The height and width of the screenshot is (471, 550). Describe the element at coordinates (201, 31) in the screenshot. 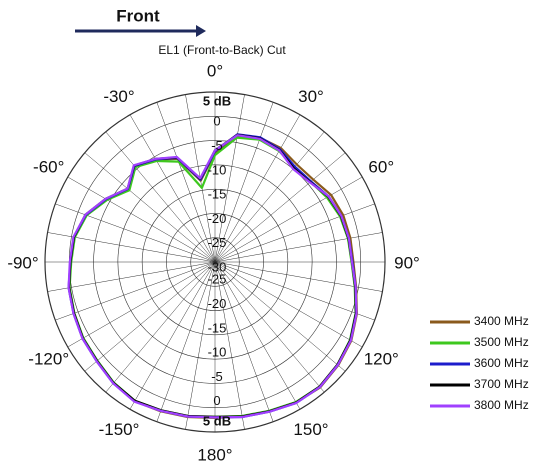

I see `arrow-head` at that location.